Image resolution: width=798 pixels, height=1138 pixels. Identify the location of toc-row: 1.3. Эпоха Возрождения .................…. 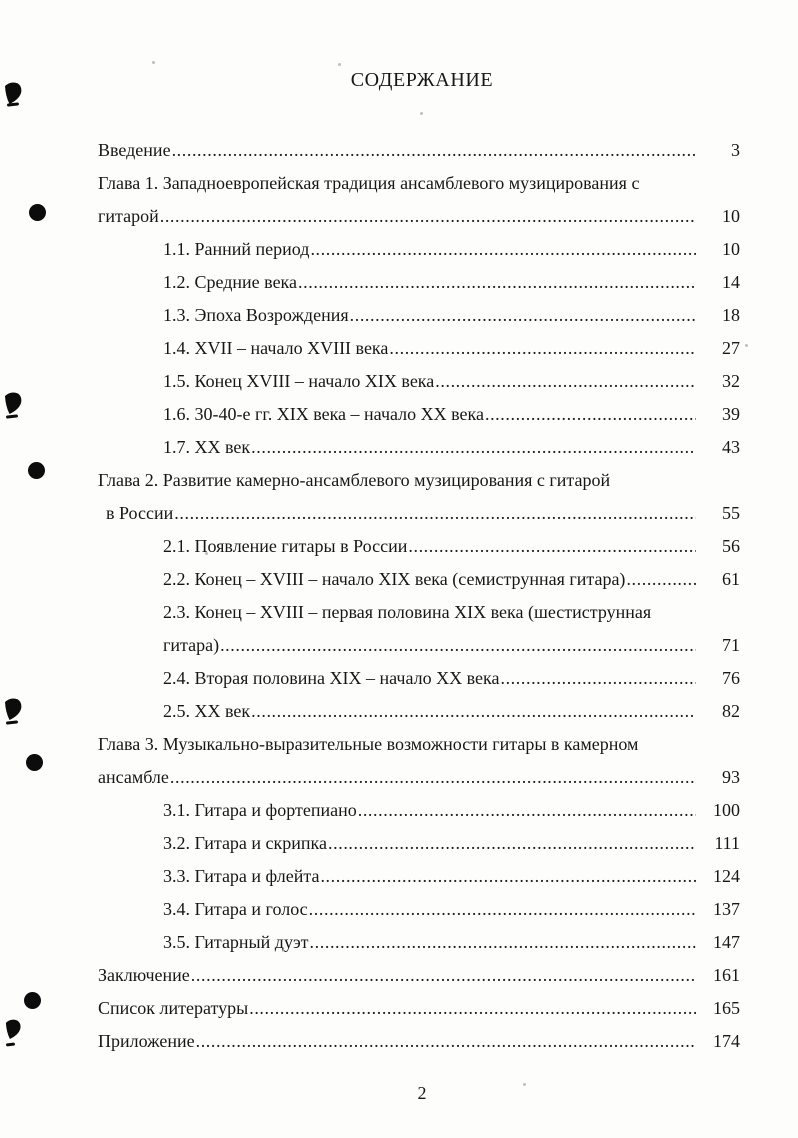
(422, 315).